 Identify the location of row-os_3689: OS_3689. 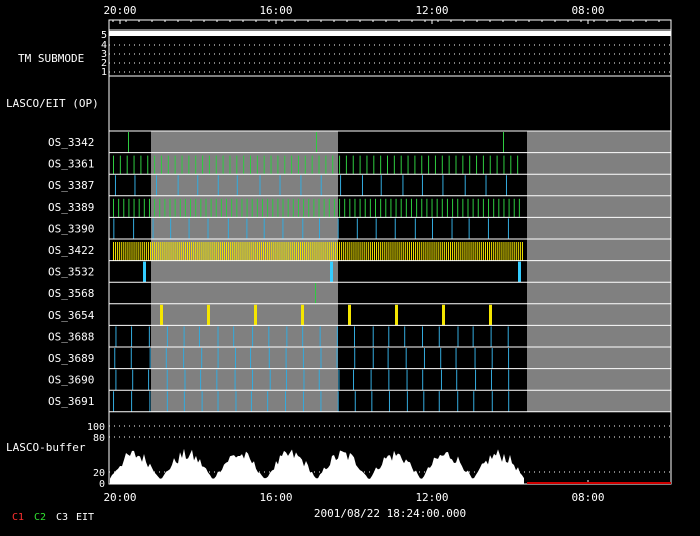
(359, 357).